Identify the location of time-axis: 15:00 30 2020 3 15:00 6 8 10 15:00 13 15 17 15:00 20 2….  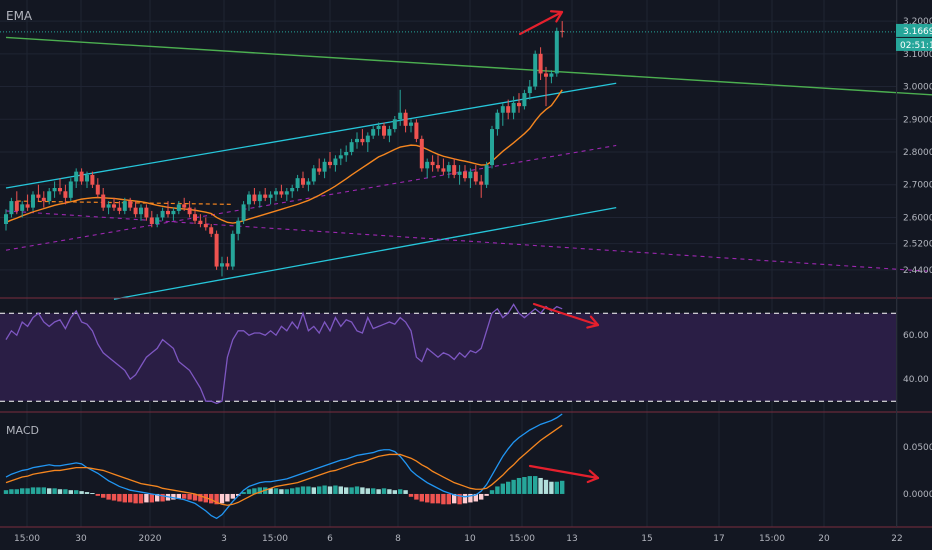
(458, 539).